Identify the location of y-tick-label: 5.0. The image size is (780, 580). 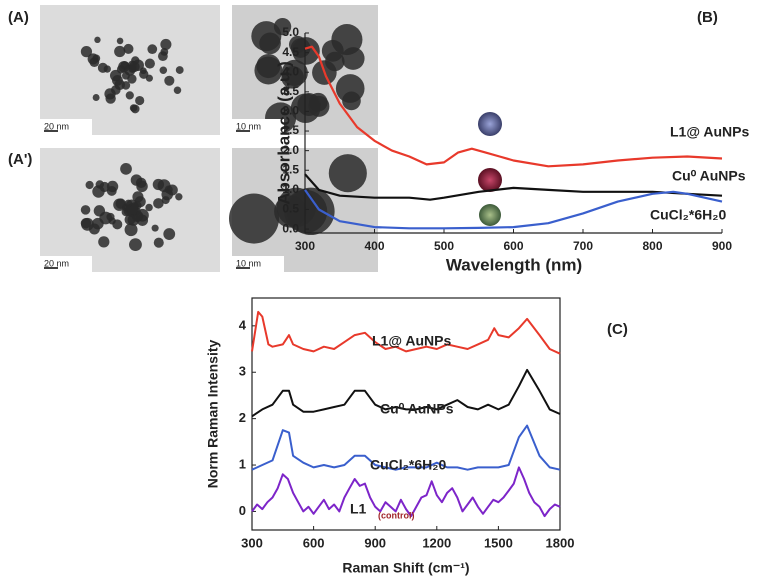
(290, 32).